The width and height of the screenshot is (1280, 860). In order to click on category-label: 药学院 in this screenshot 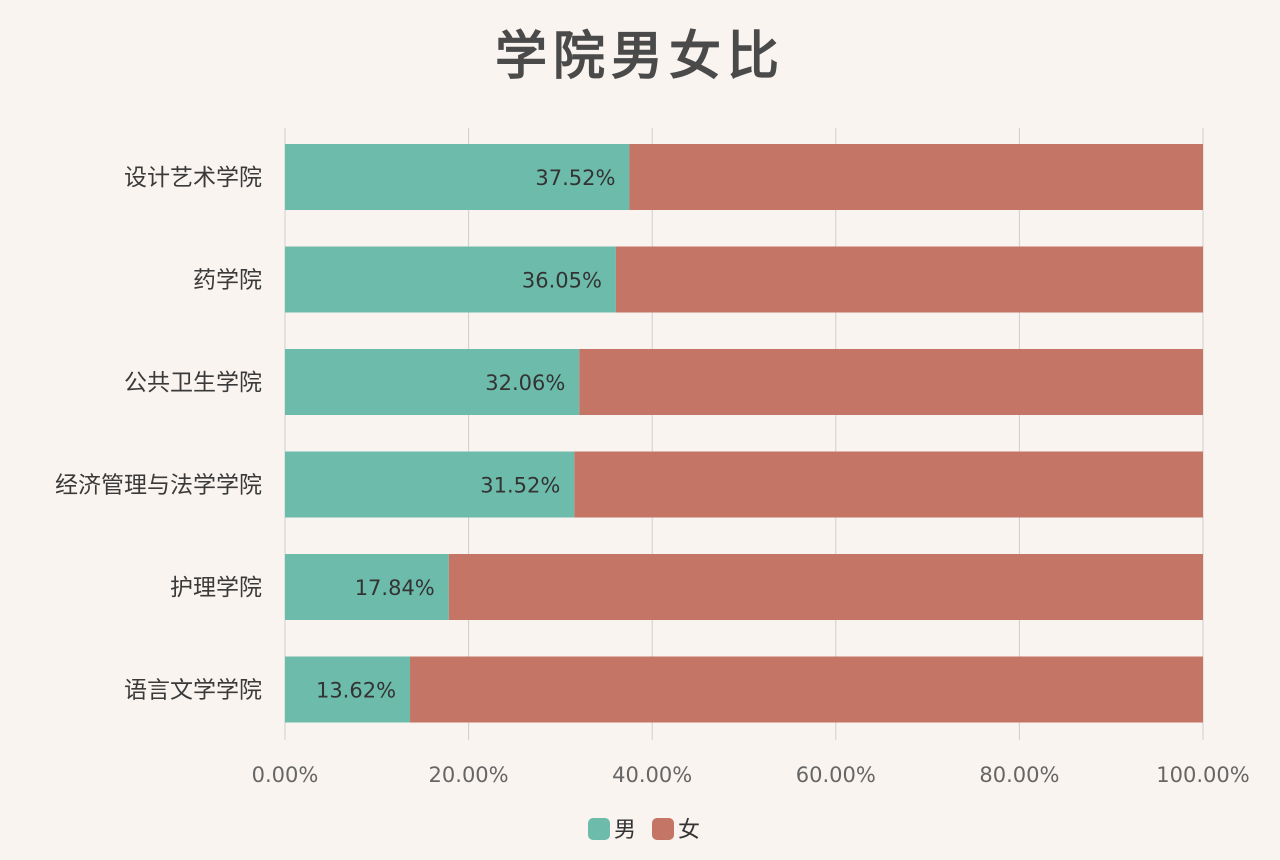, I will do `click(227, 281)`.